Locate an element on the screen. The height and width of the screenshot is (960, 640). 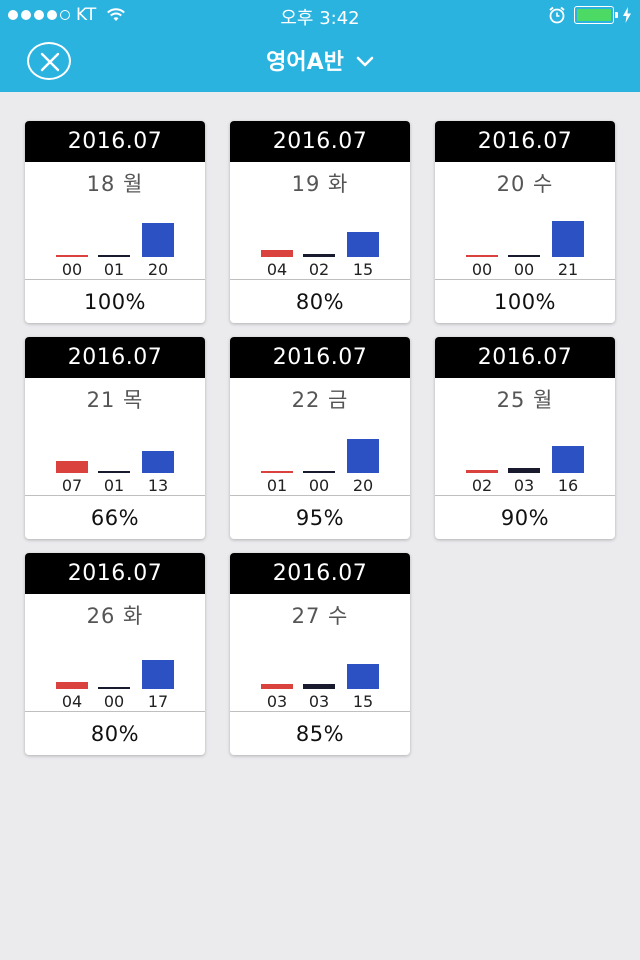
card-day: 19 화 is located at coordinates (320, 184).